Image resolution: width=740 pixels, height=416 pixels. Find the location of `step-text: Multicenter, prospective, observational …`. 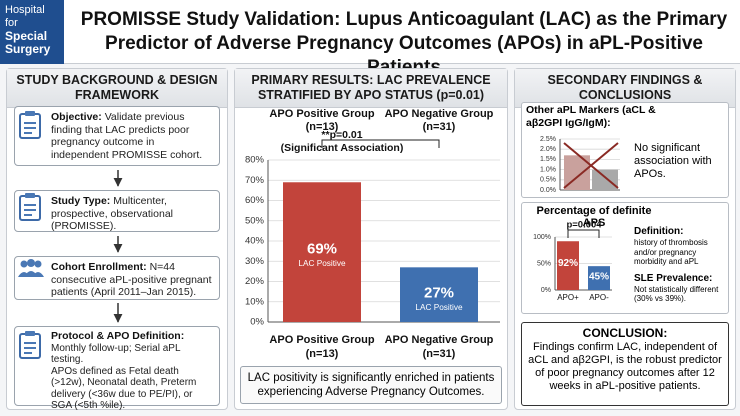

step-text: Multicenter, prospective, observational … is located at coordinates (112, 213).